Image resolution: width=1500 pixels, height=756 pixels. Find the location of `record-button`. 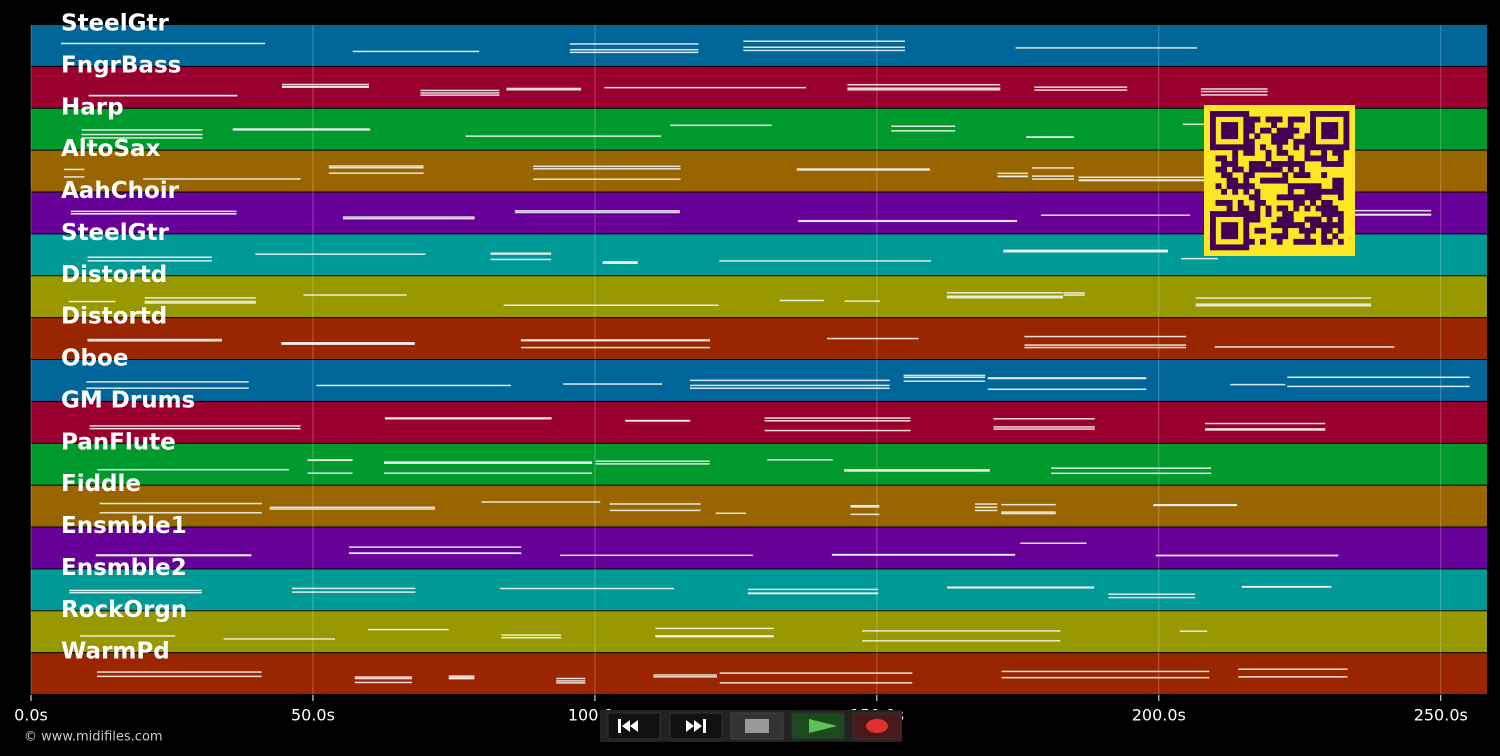

record-button is located at coordinates (877, 726).